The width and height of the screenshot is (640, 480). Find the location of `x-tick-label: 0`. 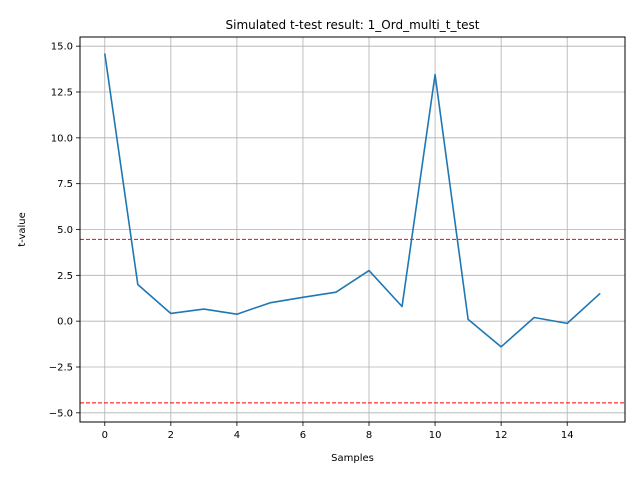

x-tick-label: 0 is located at coordinates (105, 435).